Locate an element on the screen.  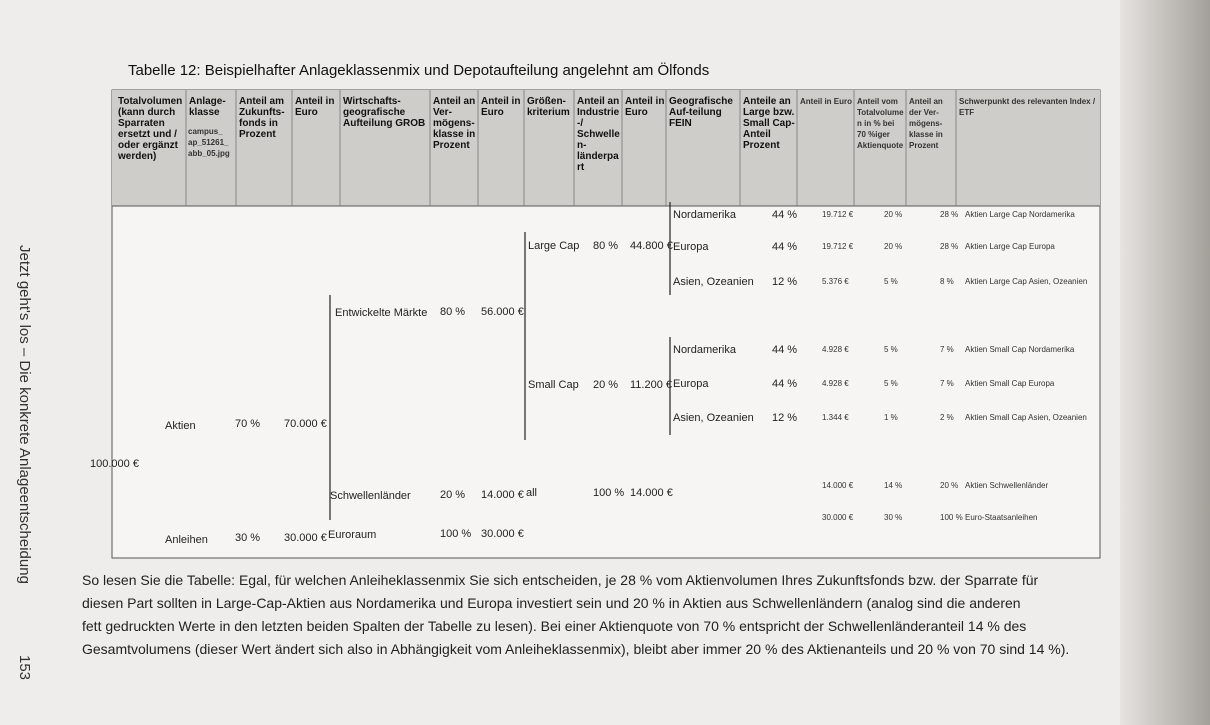
index-focus: Aktien Small Cap Asien, Ozeanien is located at coordinates (1026, 417).